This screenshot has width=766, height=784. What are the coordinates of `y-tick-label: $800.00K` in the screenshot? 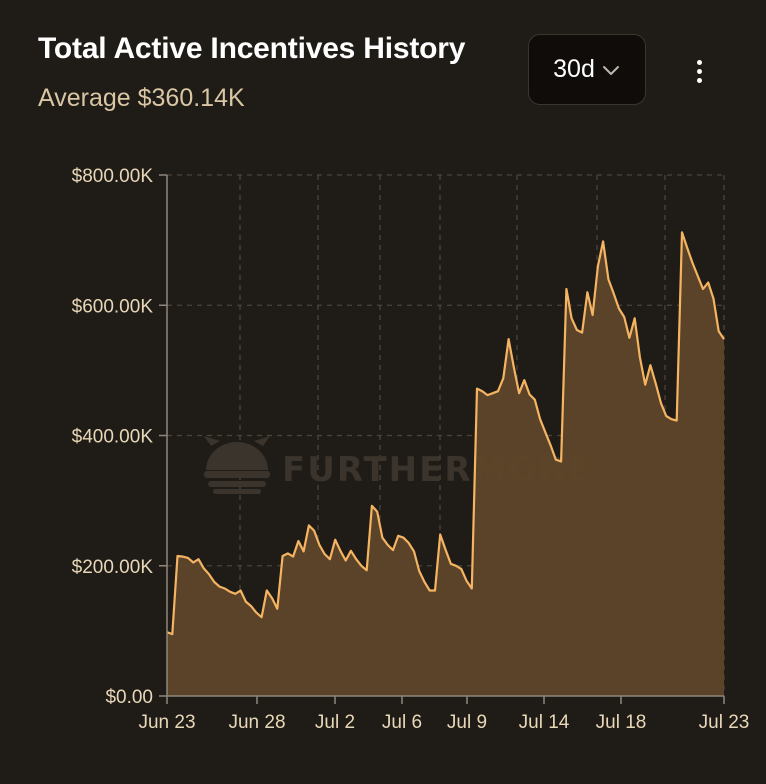 It's located at (113, 176).